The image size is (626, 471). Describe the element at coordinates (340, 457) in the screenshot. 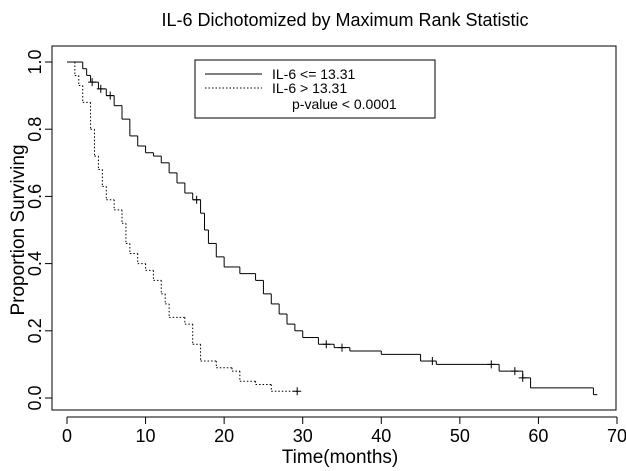

I see `x-axis-label: Time(months)` at that location.